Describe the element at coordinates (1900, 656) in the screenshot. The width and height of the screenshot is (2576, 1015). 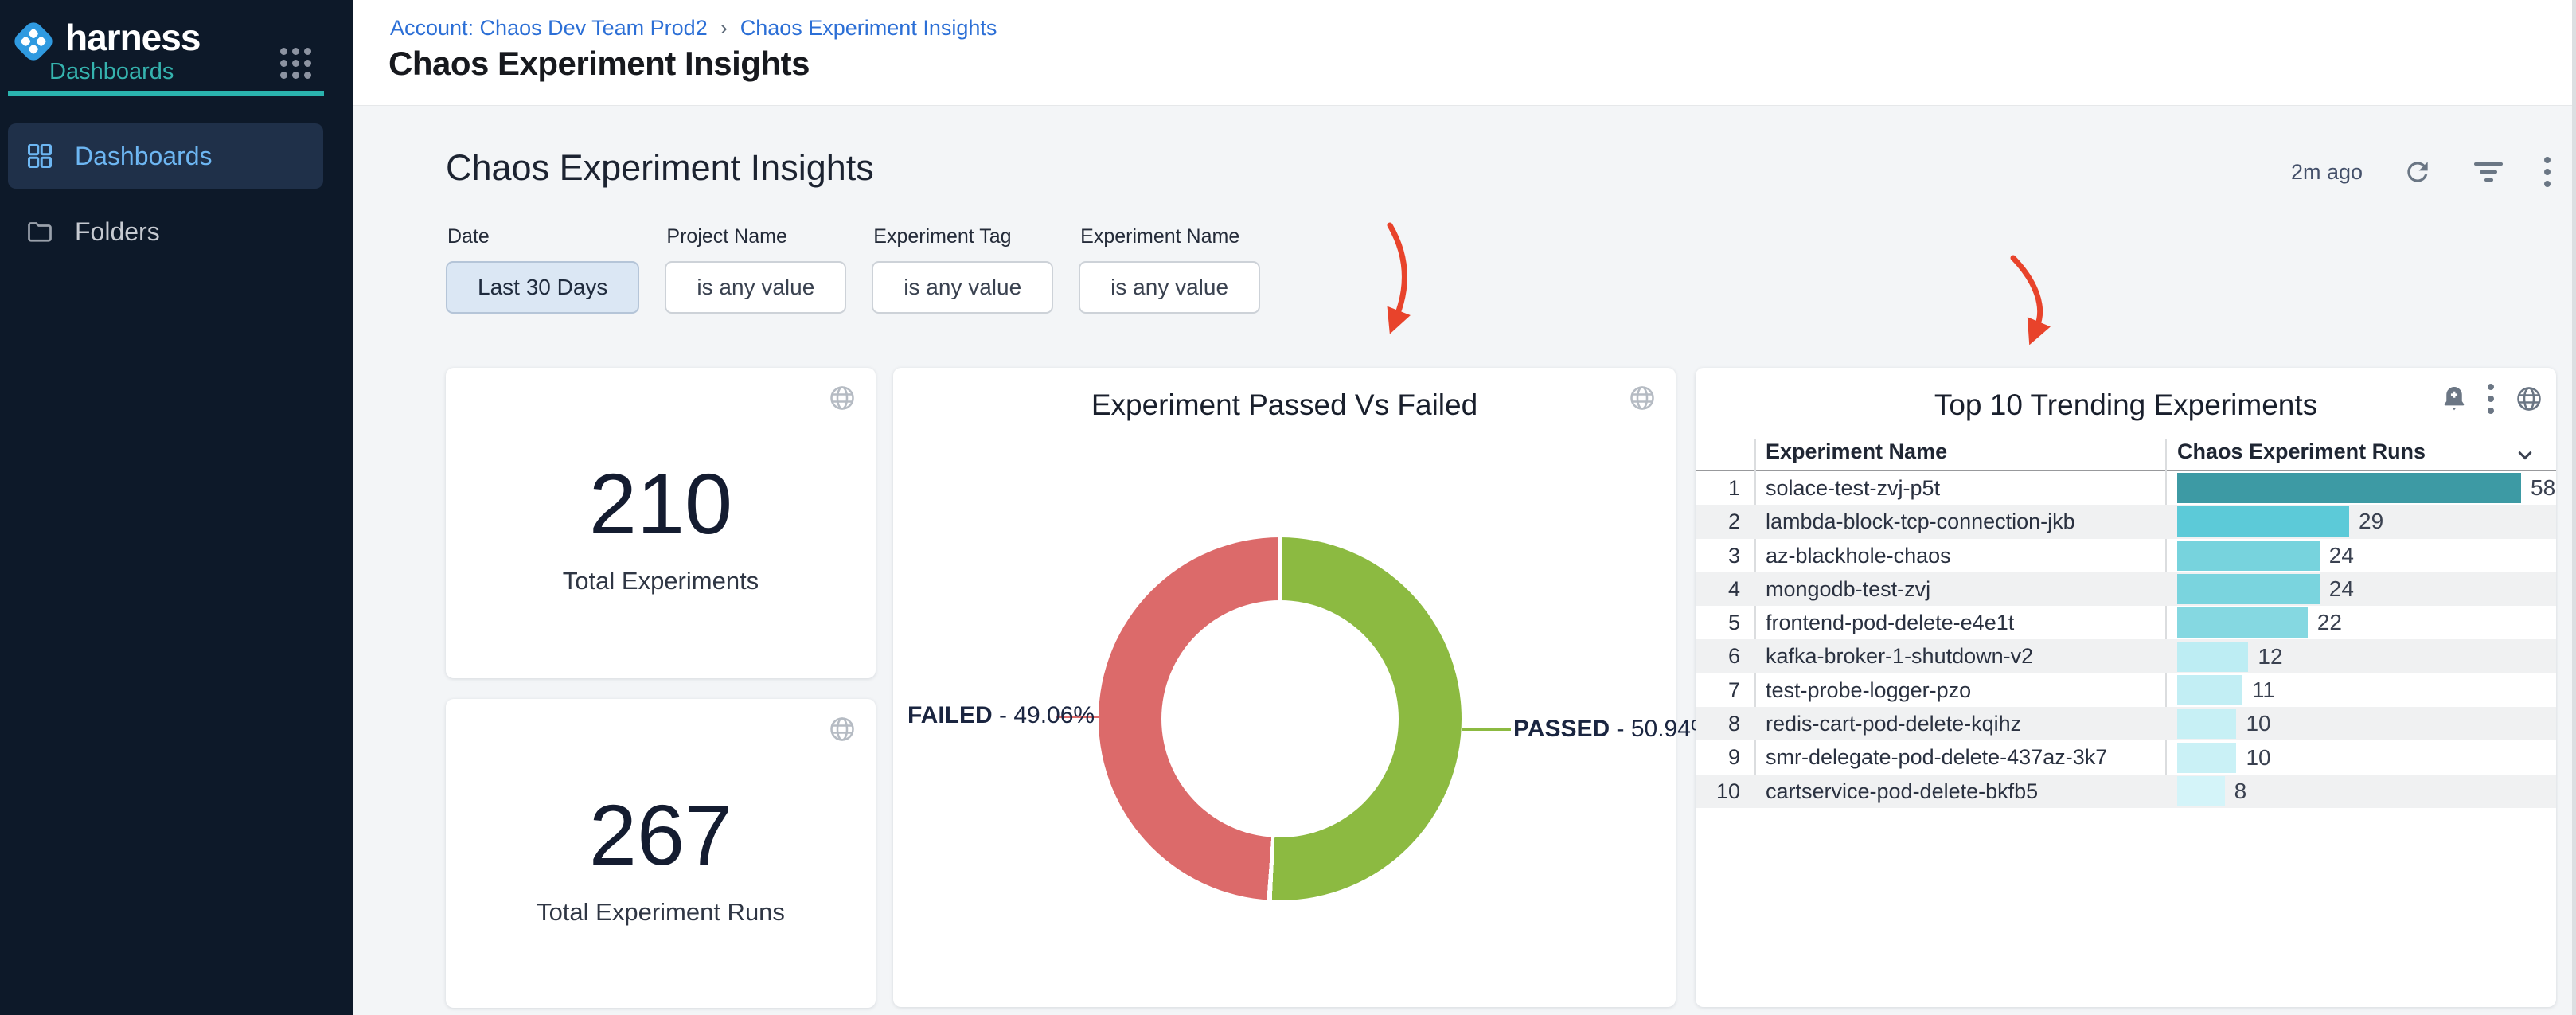
I see `row-experiment-name: kafka-broker-1-shutdown-v2` at that location.